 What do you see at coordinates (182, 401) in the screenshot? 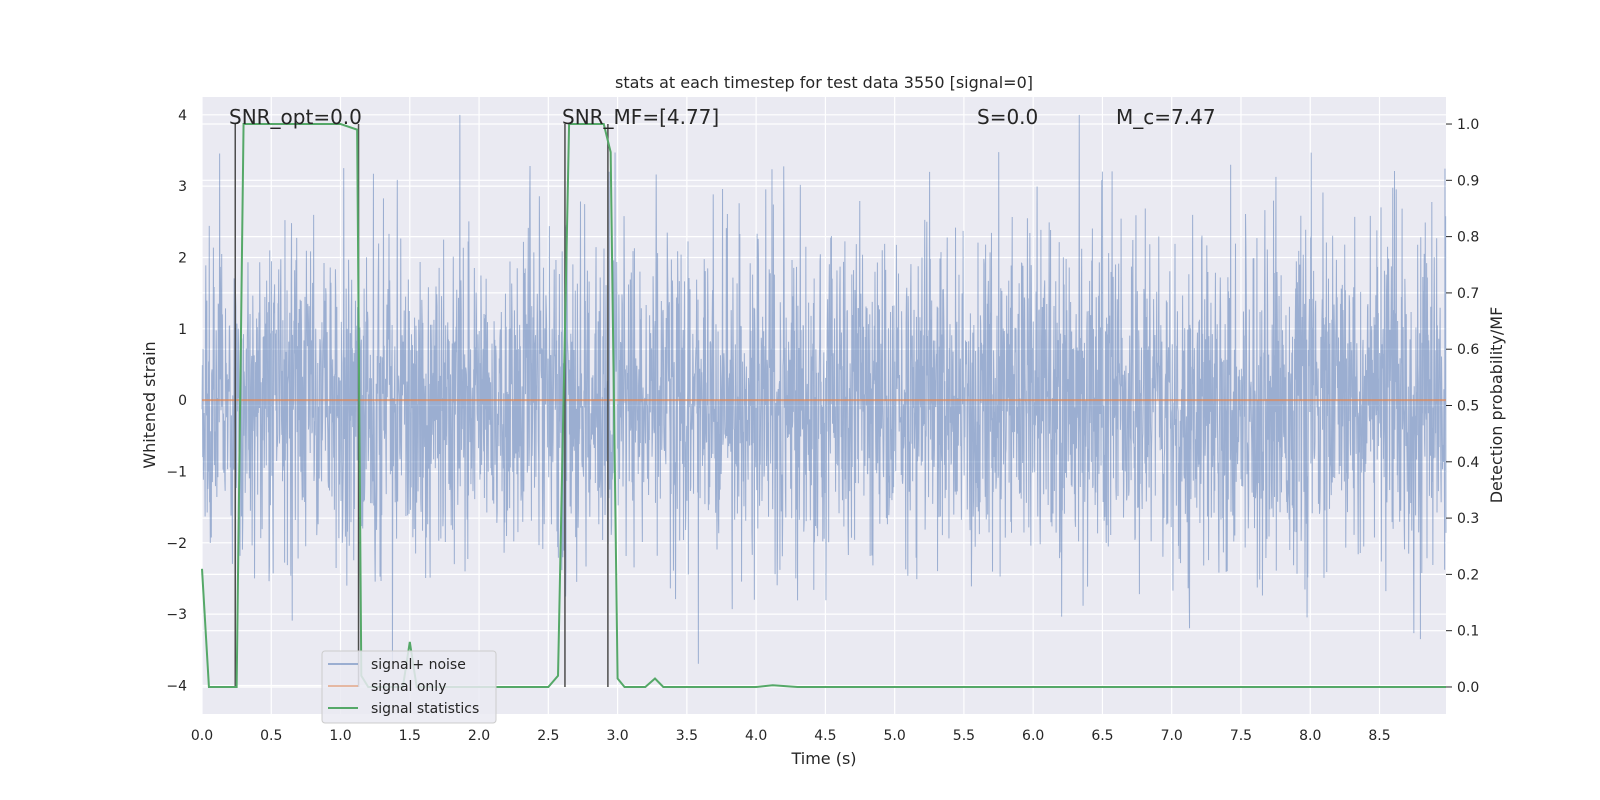
I see `y-tick-label-4: 0` at bounding box center [182, 401].